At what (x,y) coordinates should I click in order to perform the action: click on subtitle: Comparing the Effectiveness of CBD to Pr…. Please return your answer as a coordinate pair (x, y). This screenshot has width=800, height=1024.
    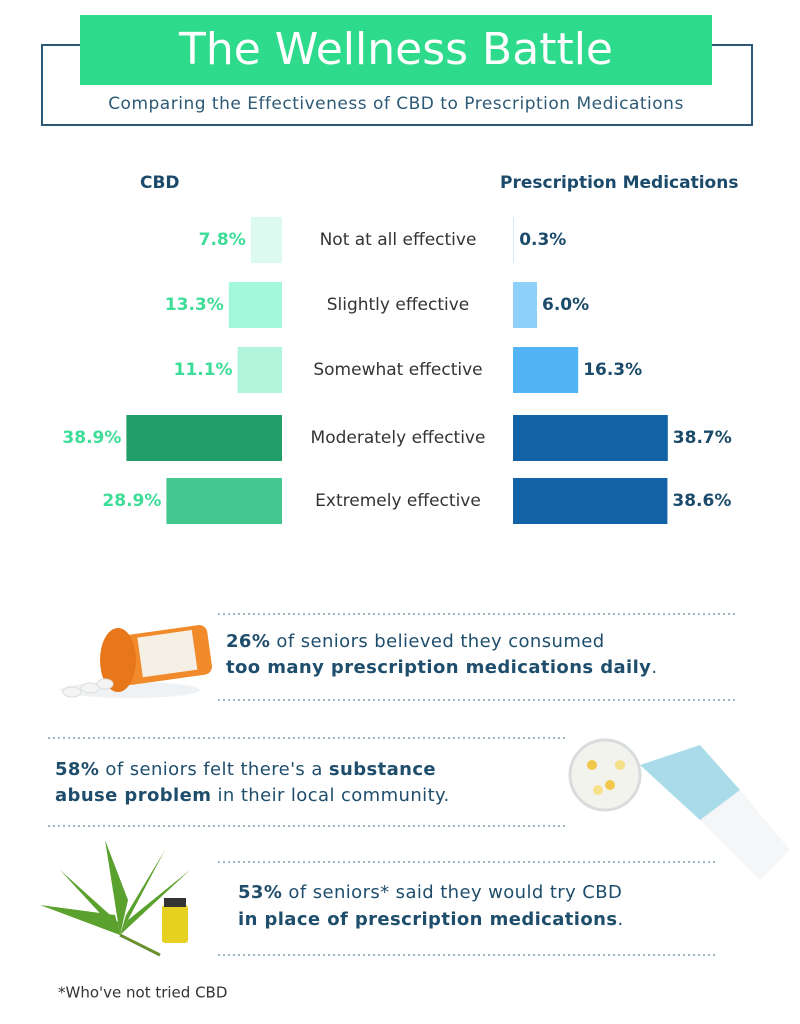
    Looking at the image, I should click on (396, 104).